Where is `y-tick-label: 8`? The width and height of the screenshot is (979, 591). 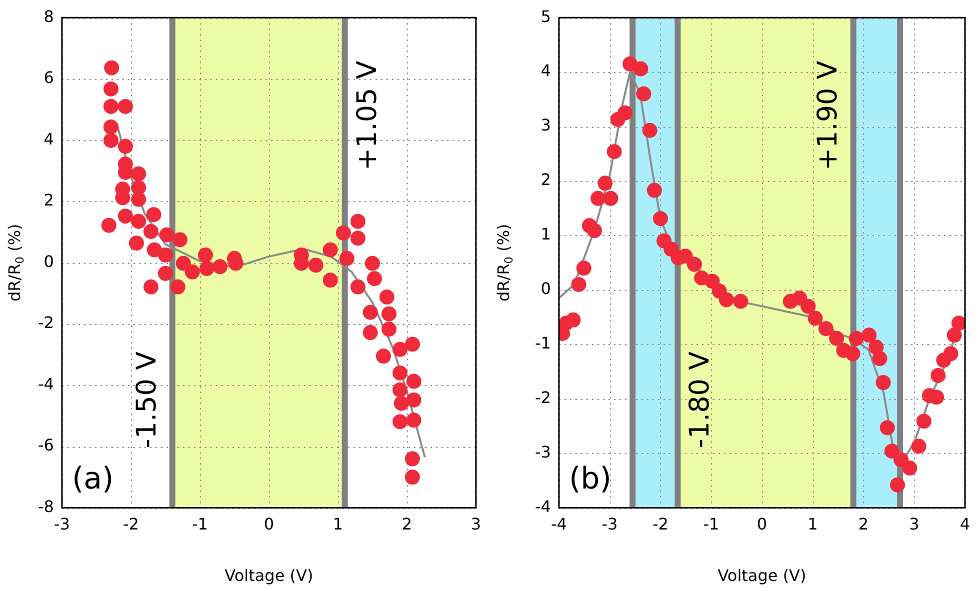
y-tick-label: 8 is located at coordinates (49, 16).